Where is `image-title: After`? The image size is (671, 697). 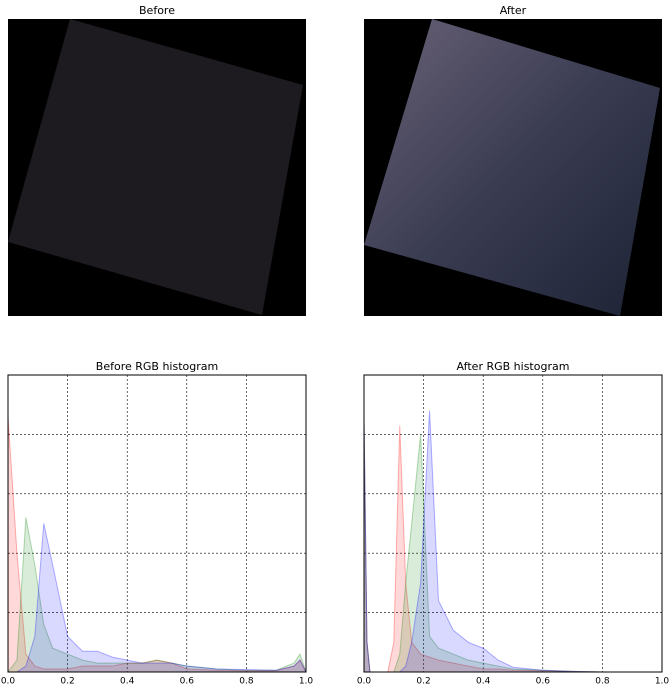 image-title: After is located at coordinates (513, 10).